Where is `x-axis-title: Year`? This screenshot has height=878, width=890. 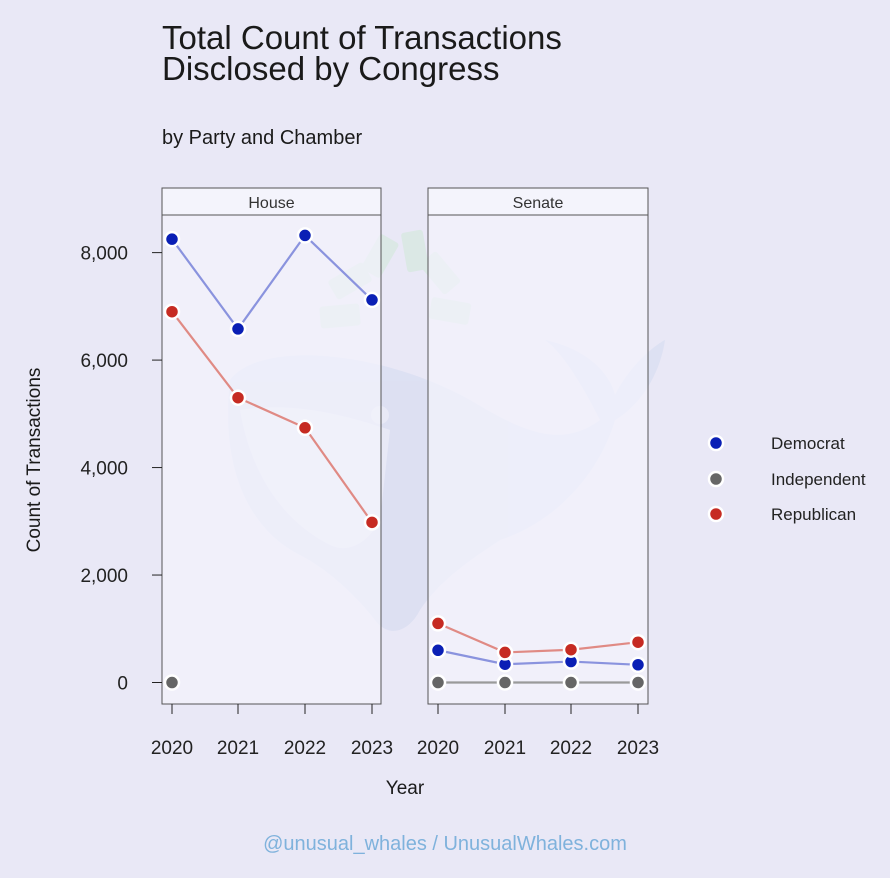 x-axis-title: Year is located at coordinates (405, 788).